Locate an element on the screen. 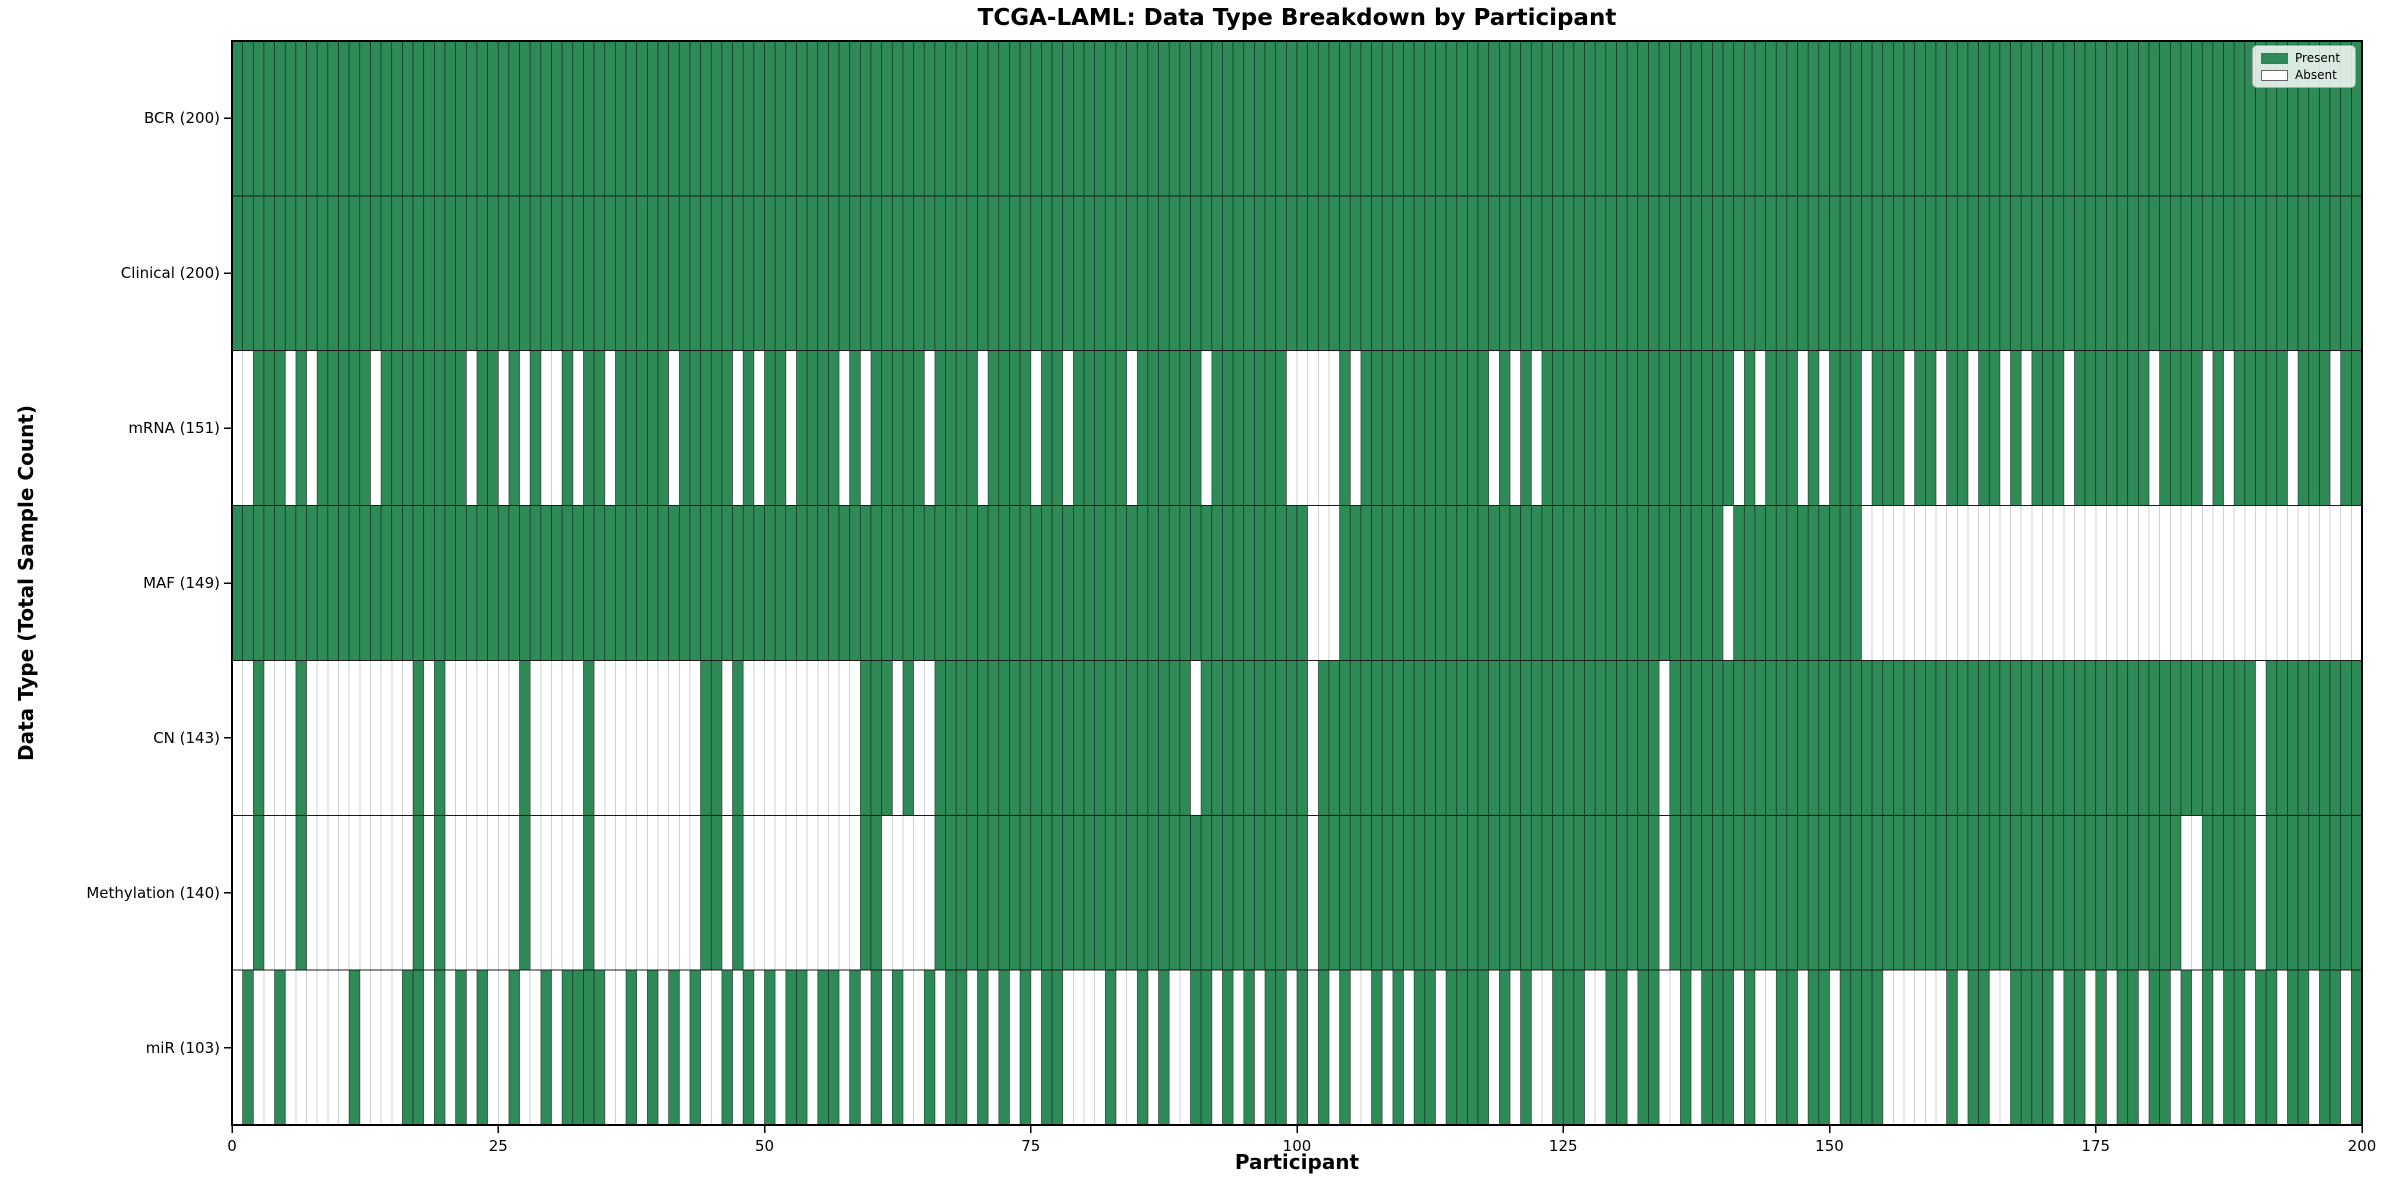 The width and height of the screenshot is (2400, 1200). legend-item-present: Present is located at coordinates (2304, 58).